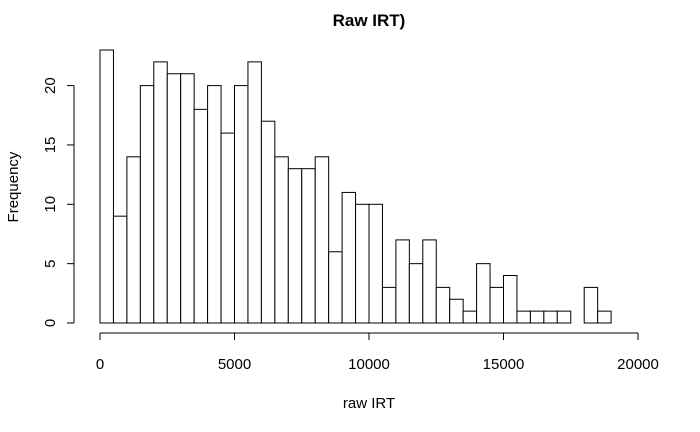 The width and height of the screenshot is (700, 432). I want to click on chart-title: Raw IRT), so click(369, 20).